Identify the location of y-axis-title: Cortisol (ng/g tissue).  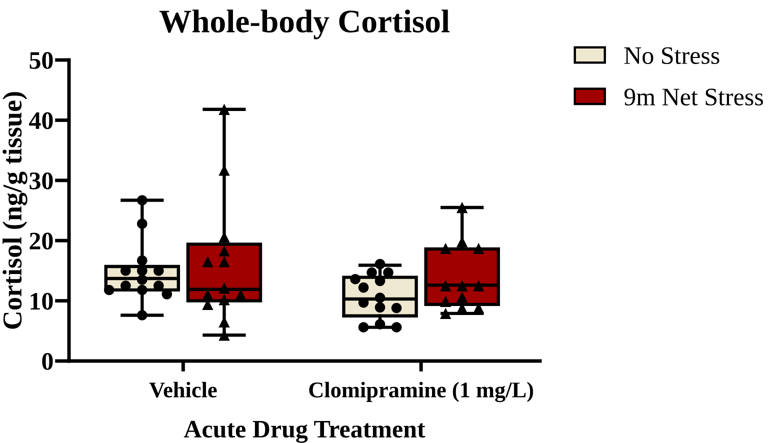
(15, 210).